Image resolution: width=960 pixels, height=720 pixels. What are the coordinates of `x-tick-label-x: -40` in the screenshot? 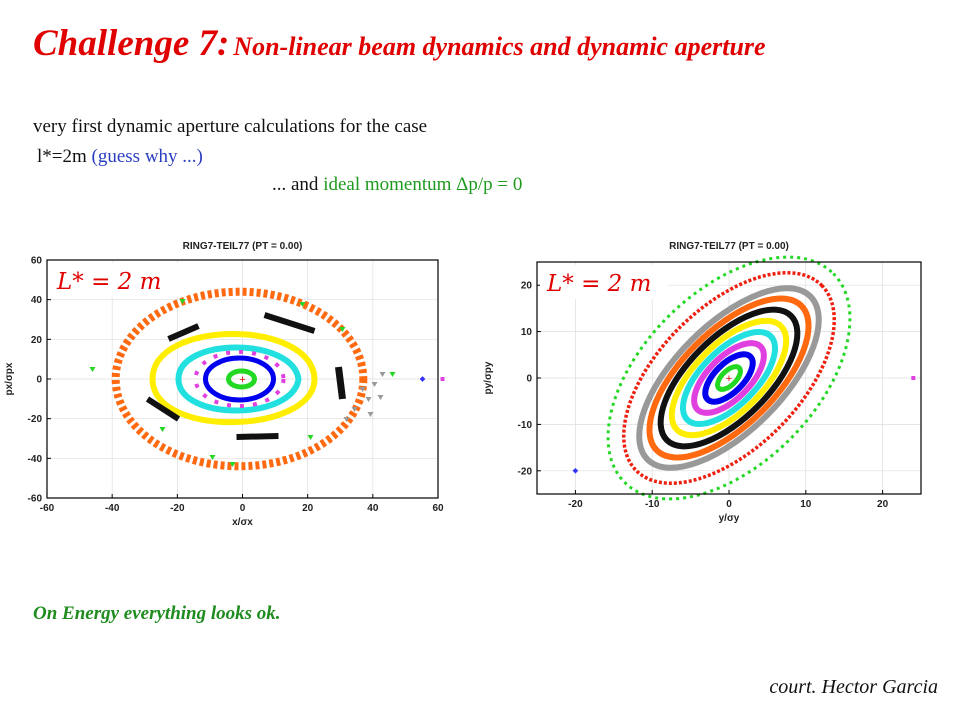 It's located at (112, 508).